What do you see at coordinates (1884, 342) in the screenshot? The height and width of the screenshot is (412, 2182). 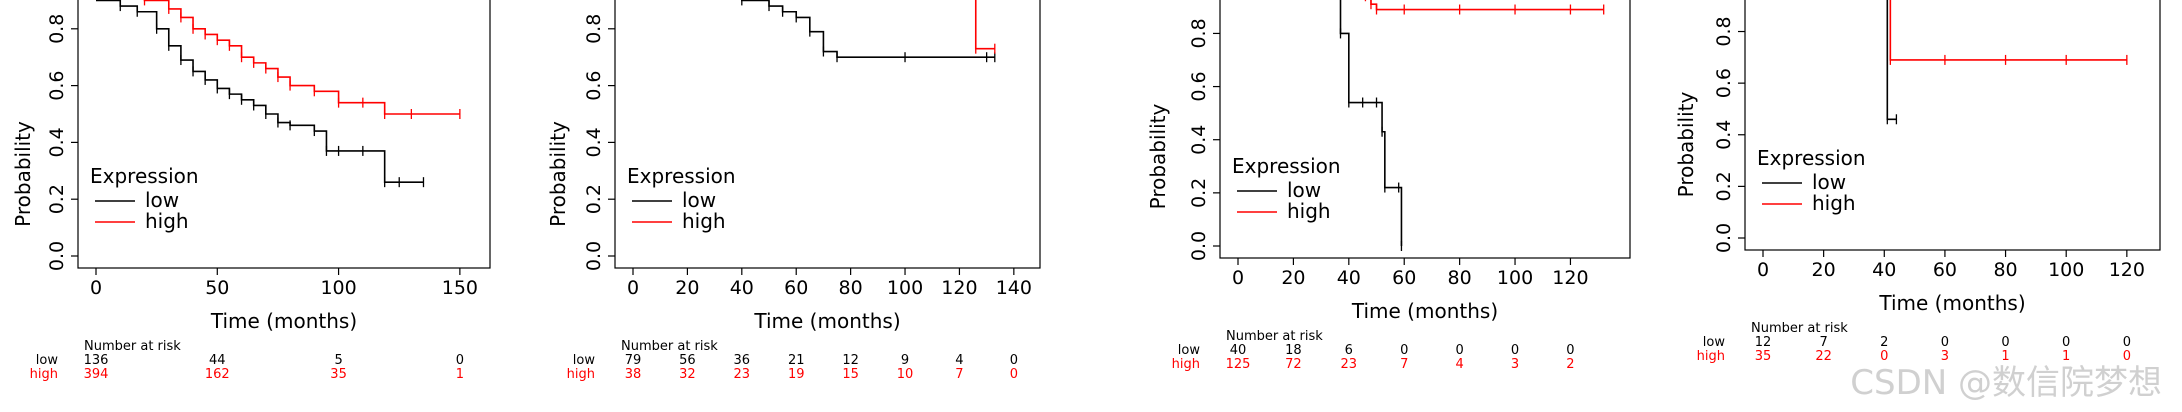 I see `risk-count: 2` at bounding box center [1884, 342].